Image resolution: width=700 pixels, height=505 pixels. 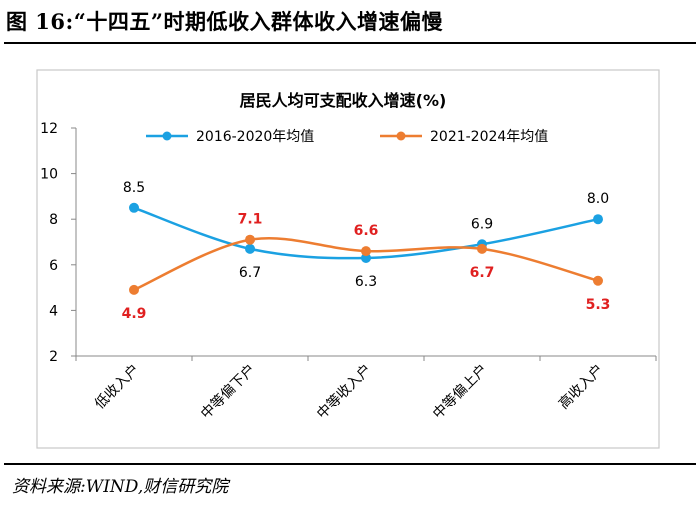 What do you see at coordinates (134, 188) in the screenshot?
I see `data-label: 8.5` at bounding box center [134, 188].